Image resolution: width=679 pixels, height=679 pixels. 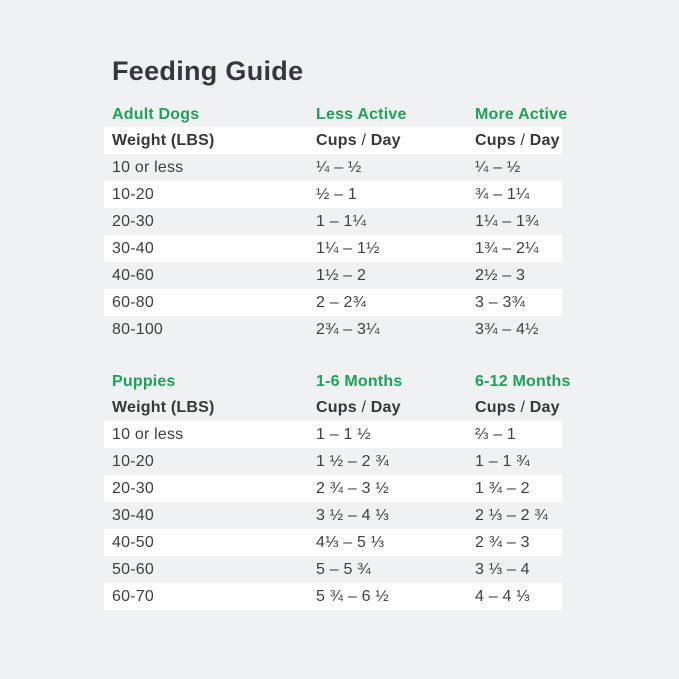 I want to click on table-row: 40-50 4⅓ – 5 ⅓ 2 ¾ – 3, so click(x=333, y=542).